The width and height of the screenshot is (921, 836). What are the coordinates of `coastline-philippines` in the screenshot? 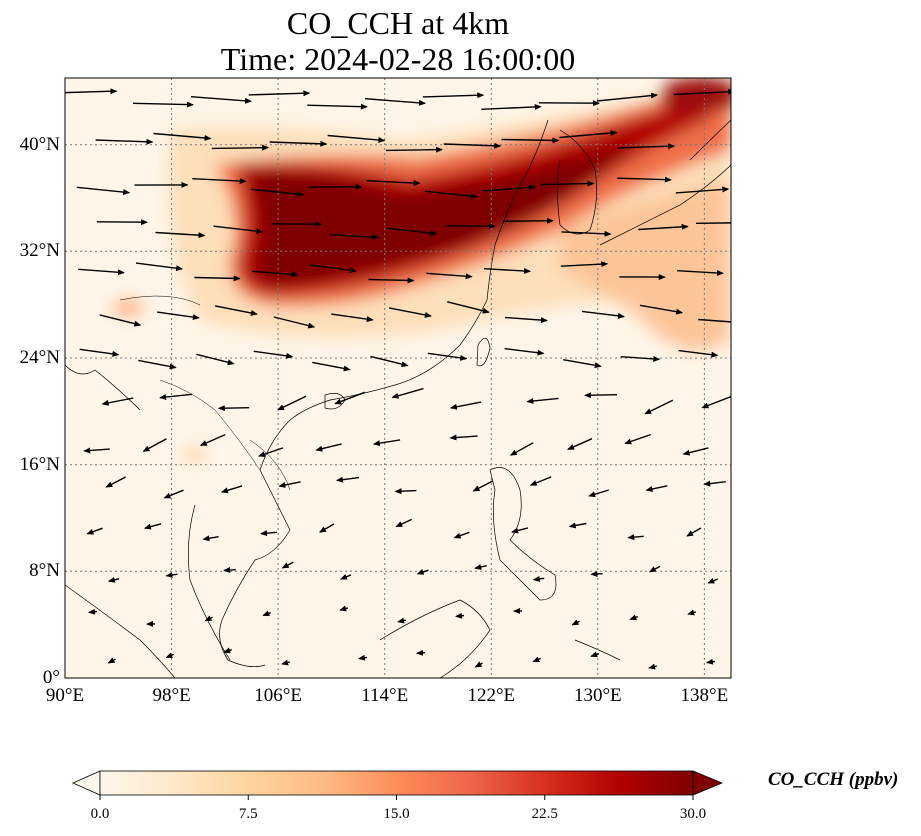 It's located at (523, 534).